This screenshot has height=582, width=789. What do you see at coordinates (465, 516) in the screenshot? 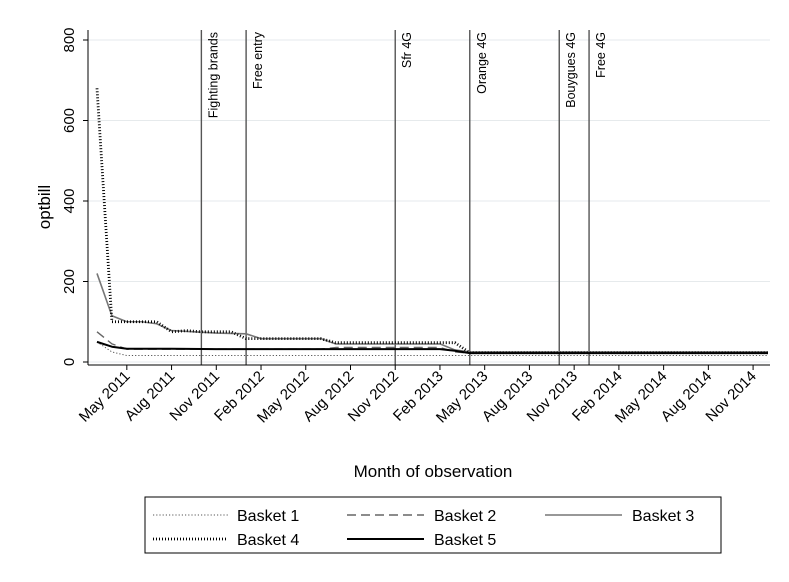
I see `legend-label-2: Basket 2` at bounding box center [465, 516].